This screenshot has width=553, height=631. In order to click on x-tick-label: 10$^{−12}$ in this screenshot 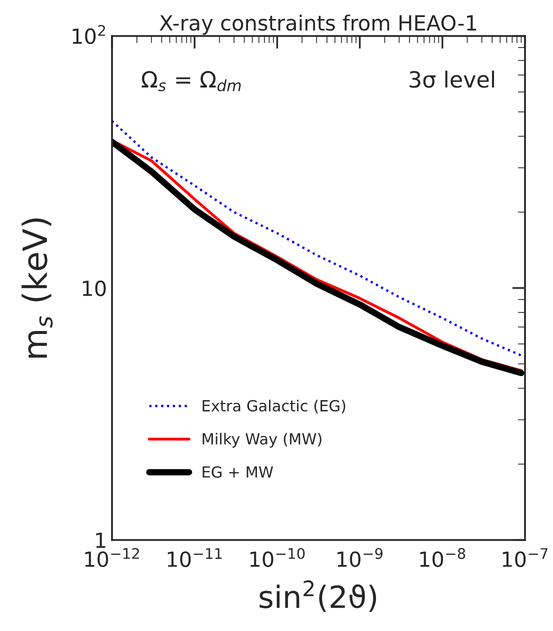, I will do `click(112, 558)`.